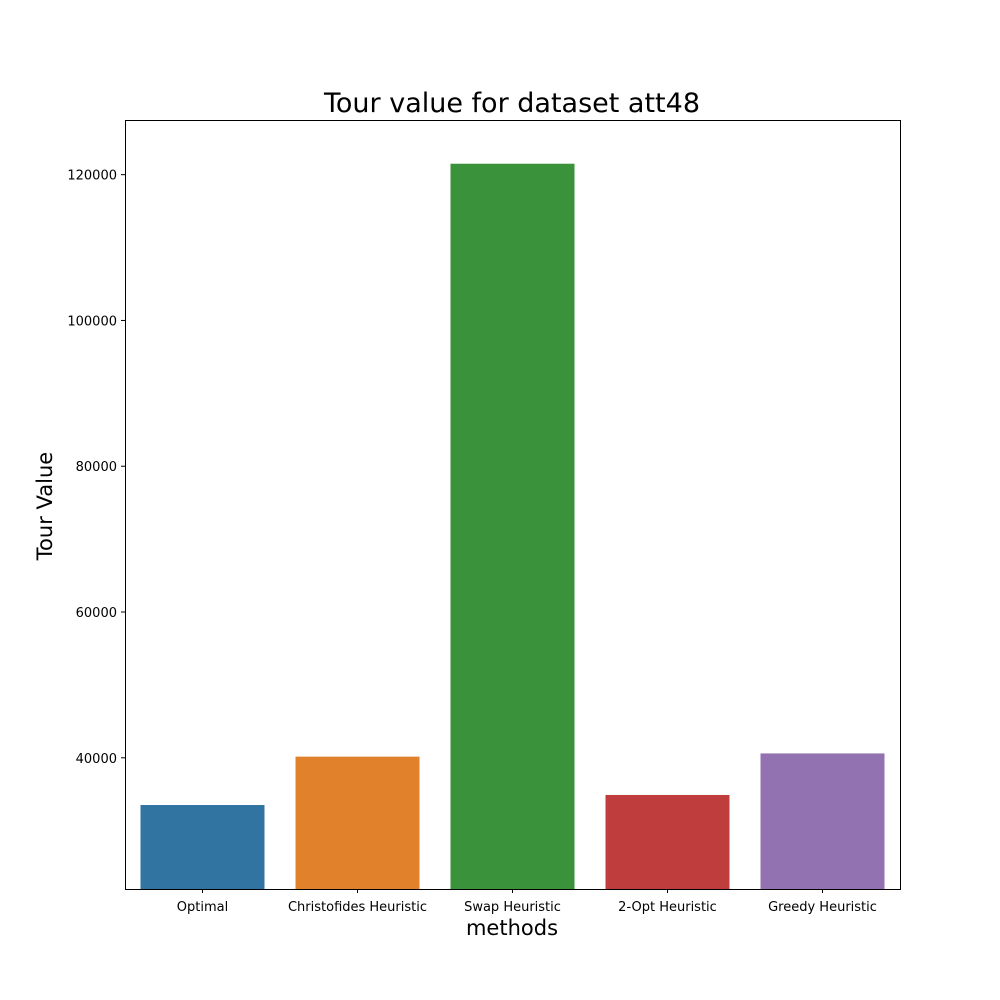 The height and width of the screenshot is (1000, 1000). Describe the element at coordinates (822, 907) in the screenshot. I see `x-tick-label: Greedy Heuristic` at that location.